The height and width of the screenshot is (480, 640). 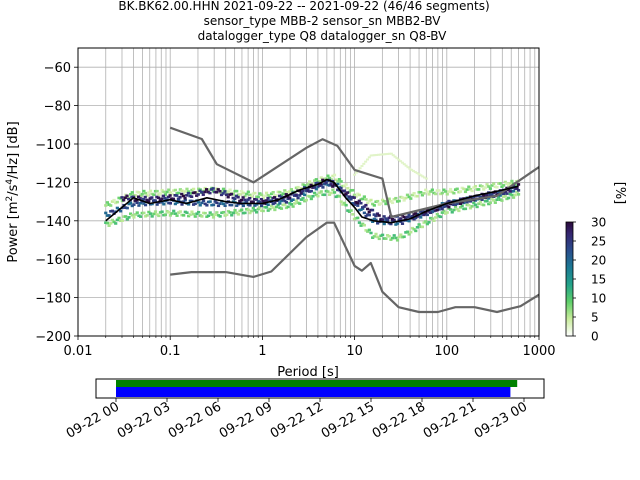 I want to click on colorbar-tick-label: 10, so click(x=598, y=299).